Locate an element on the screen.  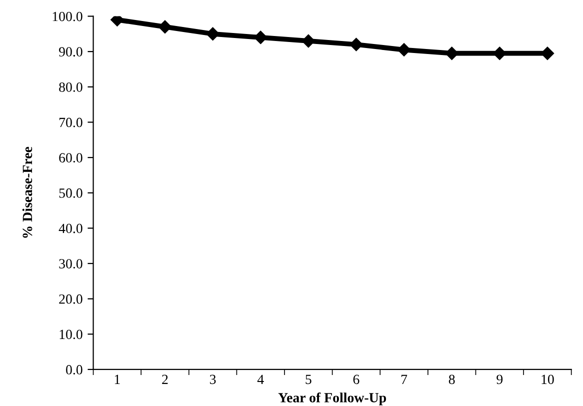
y-tick-label: 10.0 is located at coordinates (71, 335).